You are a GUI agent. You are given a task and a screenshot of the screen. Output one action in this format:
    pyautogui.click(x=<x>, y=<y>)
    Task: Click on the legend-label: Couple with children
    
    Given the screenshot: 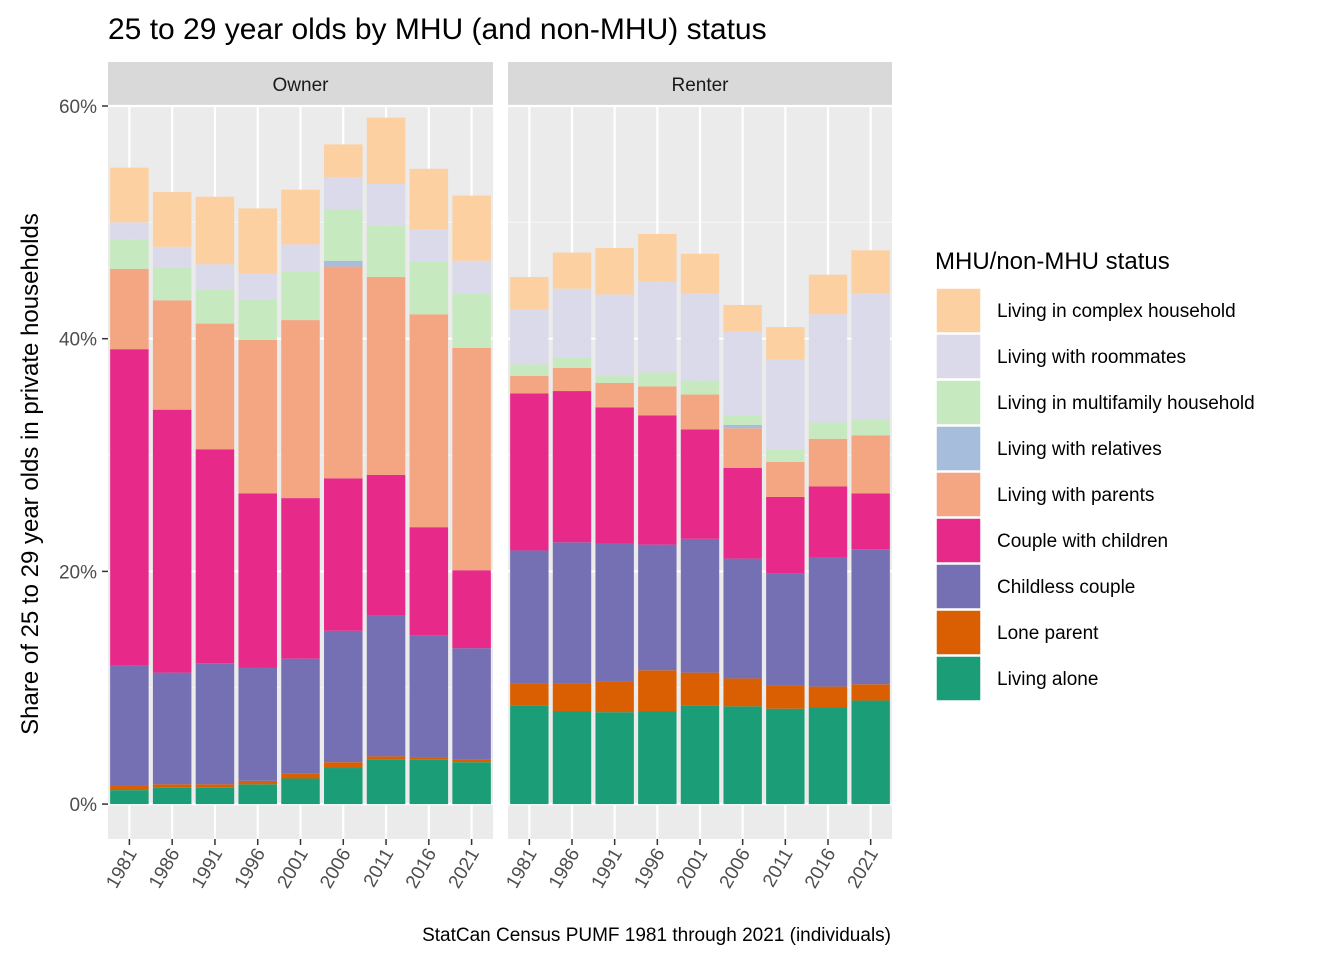 What is the action you would take?
    pyautogui.click(x=1082, y=541)
    